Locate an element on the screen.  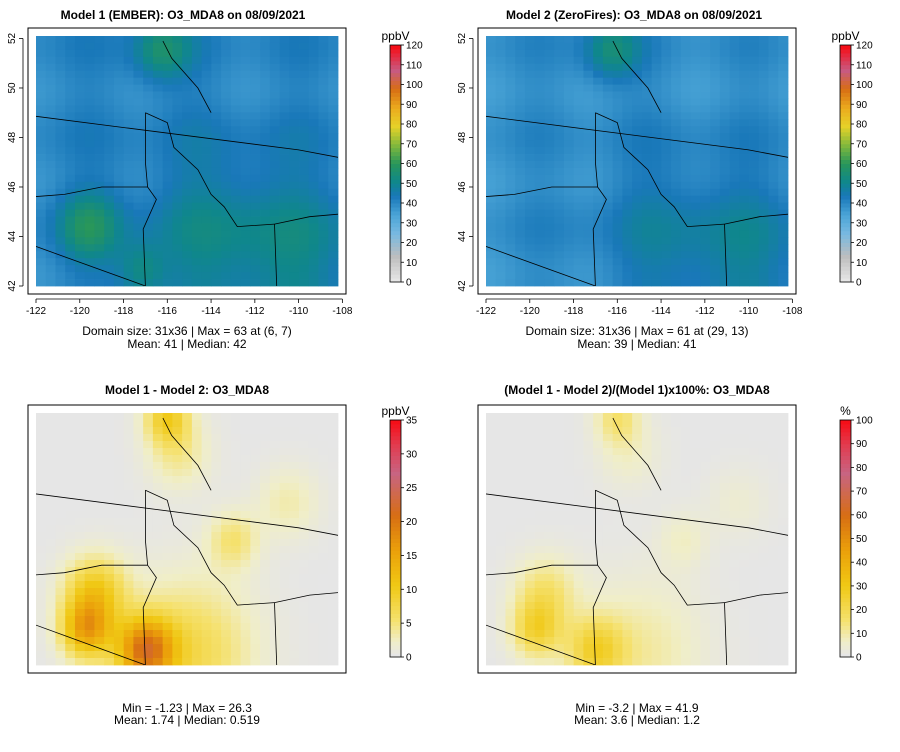
colorbar-tick-label: 100 is located at coordinates (864, 85).